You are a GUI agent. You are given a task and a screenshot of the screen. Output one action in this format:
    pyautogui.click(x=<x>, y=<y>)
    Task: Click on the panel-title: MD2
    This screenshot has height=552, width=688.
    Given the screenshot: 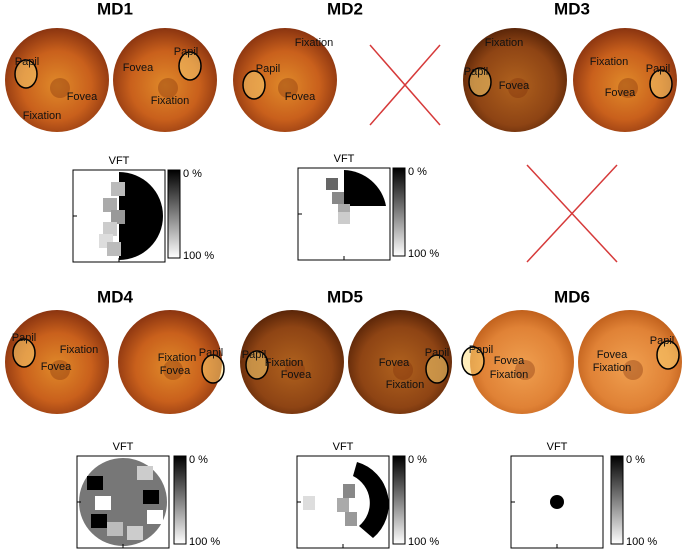 What is the action you would take?
    pyautogui.click(x=345, y=9)
    